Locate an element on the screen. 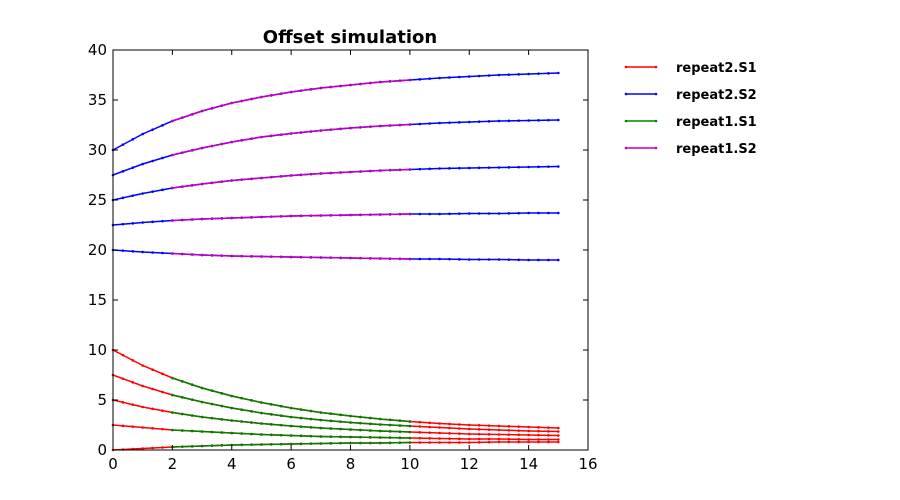 The image size is (900, 500). y-tick-label: 30 is located at coordinates (97, 150).